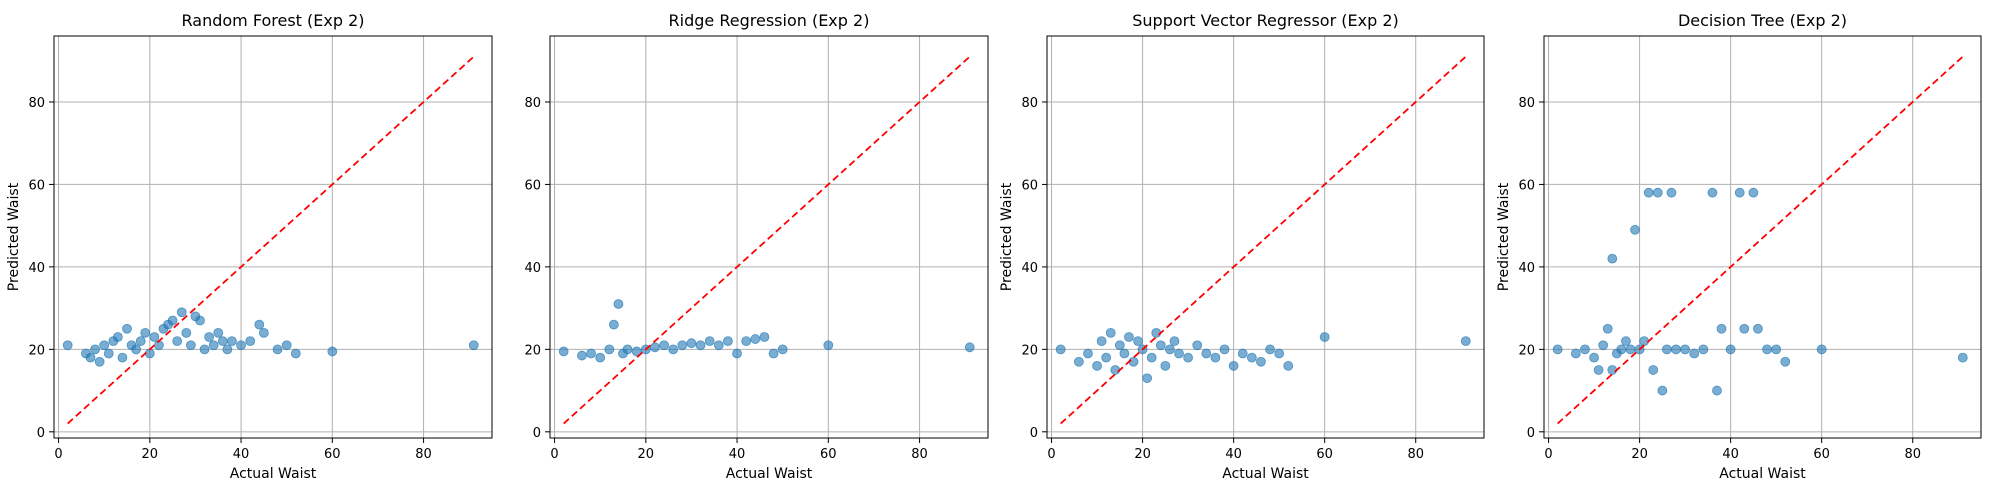 The width and height of the screenshot is (1989, 490). Describe the element at coordinates (1265, 20) in the screenshot. I see `chart-title: Support Vector Regressor (Exp 2)` at that location.